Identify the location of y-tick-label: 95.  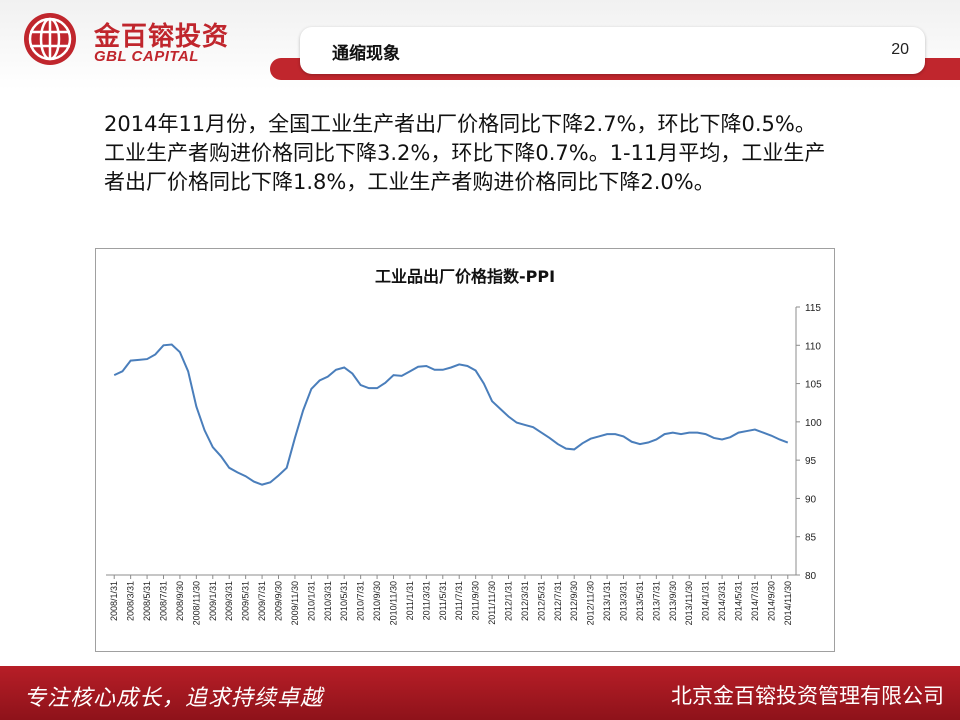
(811, 461).